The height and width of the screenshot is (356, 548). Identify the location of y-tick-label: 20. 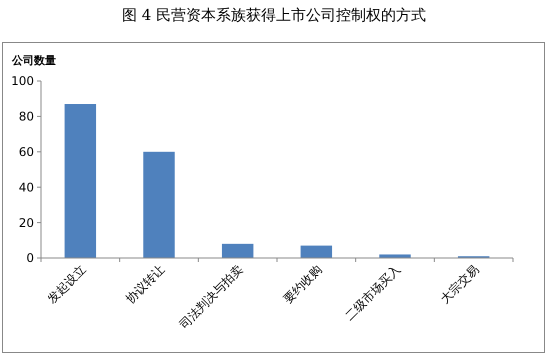
(26, 223).